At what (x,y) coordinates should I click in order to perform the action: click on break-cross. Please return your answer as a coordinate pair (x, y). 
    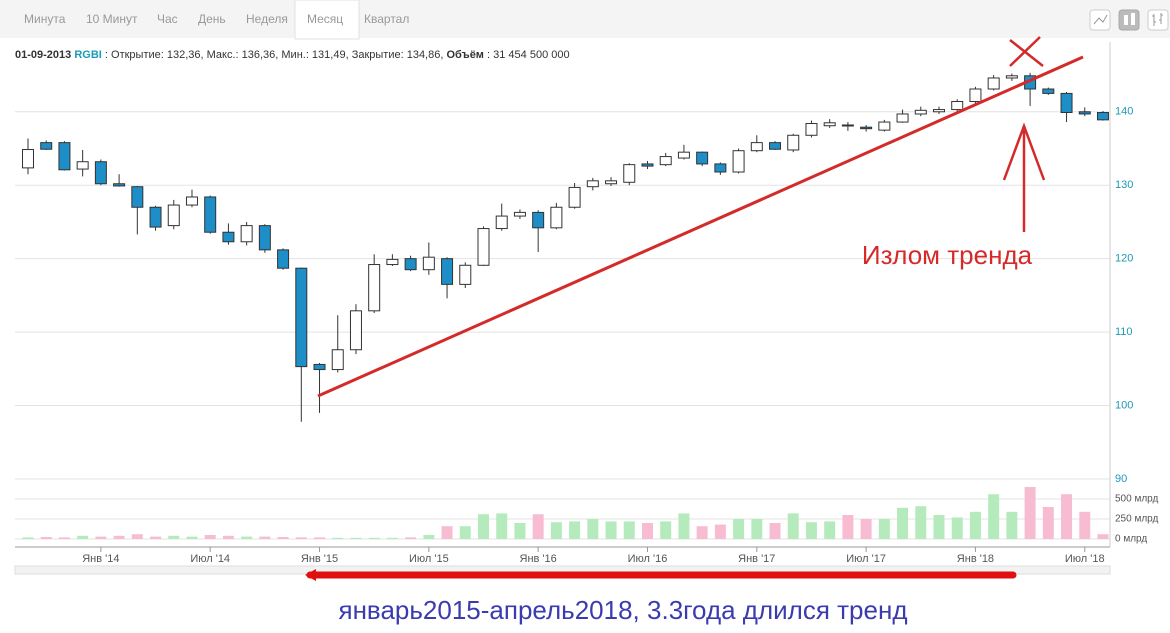
    Looking at the image, I should click on (1026, 51).